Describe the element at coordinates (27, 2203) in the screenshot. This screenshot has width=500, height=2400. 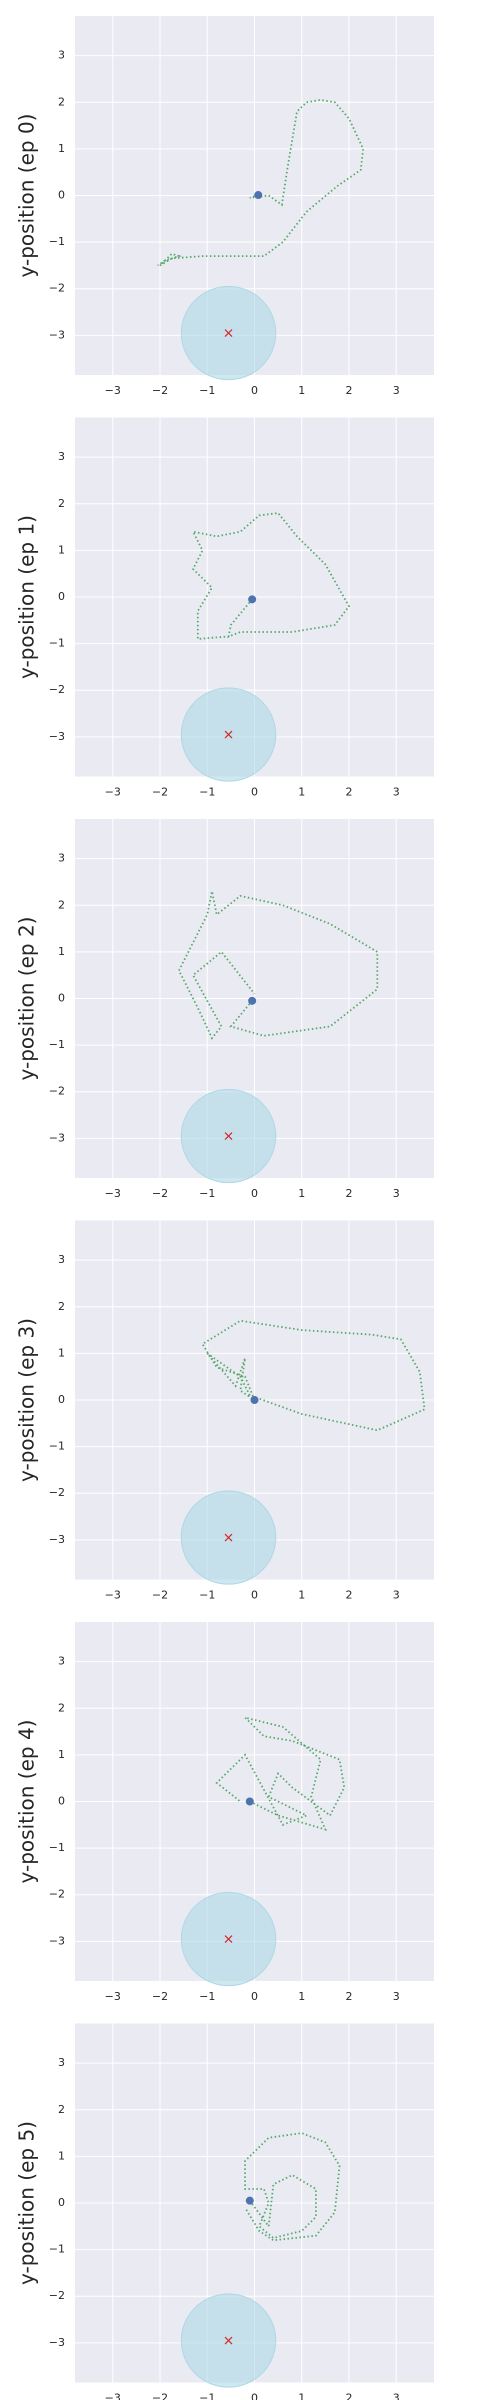
I see `y-axis-label: y-position (ep 5)` at that location.